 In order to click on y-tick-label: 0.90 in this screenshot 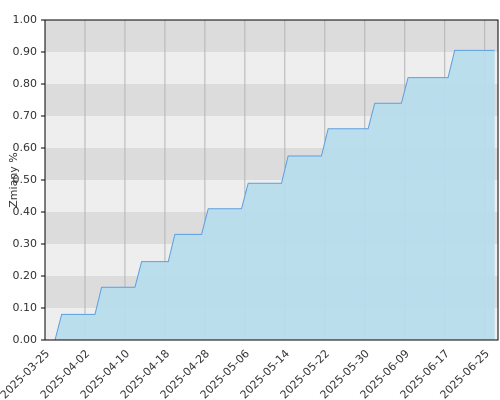, I will do `click(25, 51)`.